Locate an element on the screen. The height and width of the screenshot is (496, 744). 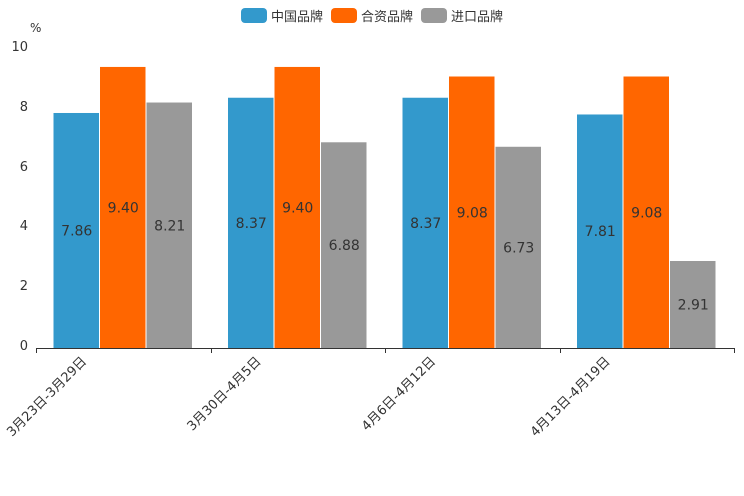
data-label: 7.86 is located at coordinates (76, 231).